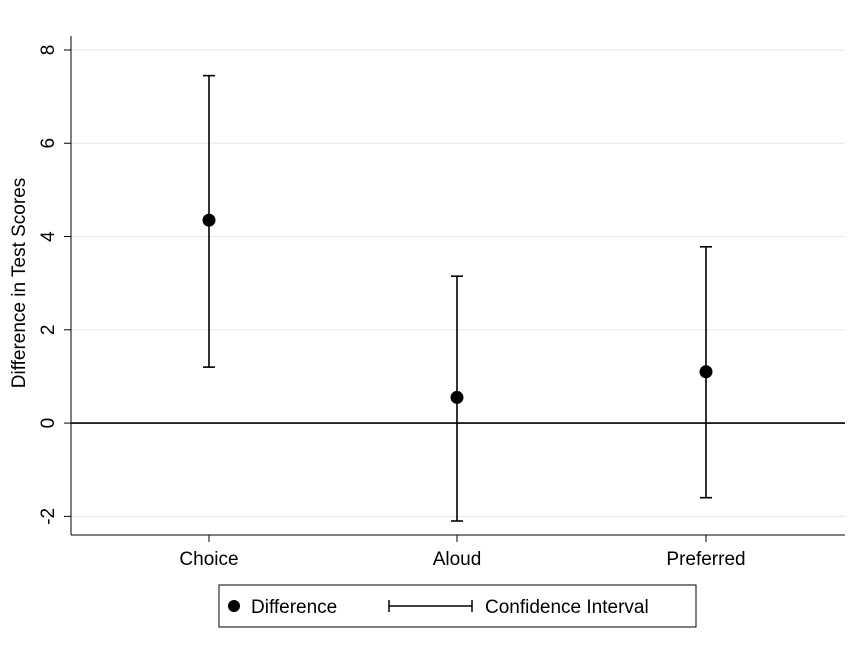 The height and width of the screenshot is (652, 855). Describe the element at coordinates (294, 607) in the screenshot. I see `legend-label-difference: Difference` at that location.